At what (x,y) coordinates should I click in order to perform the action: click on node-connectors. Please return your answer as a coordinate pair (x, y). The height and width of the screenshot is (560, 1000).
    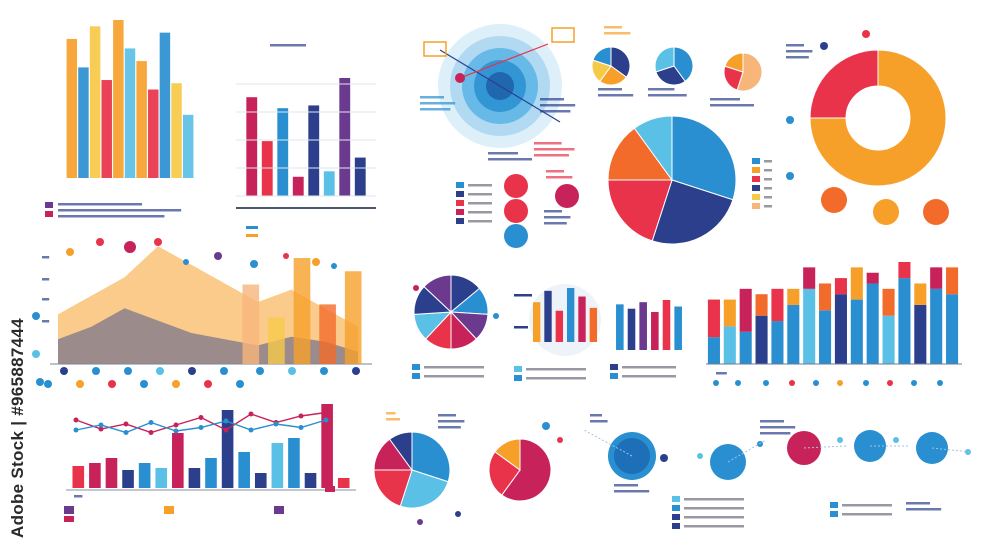
    Looking at the image, I should click on (777, 446).